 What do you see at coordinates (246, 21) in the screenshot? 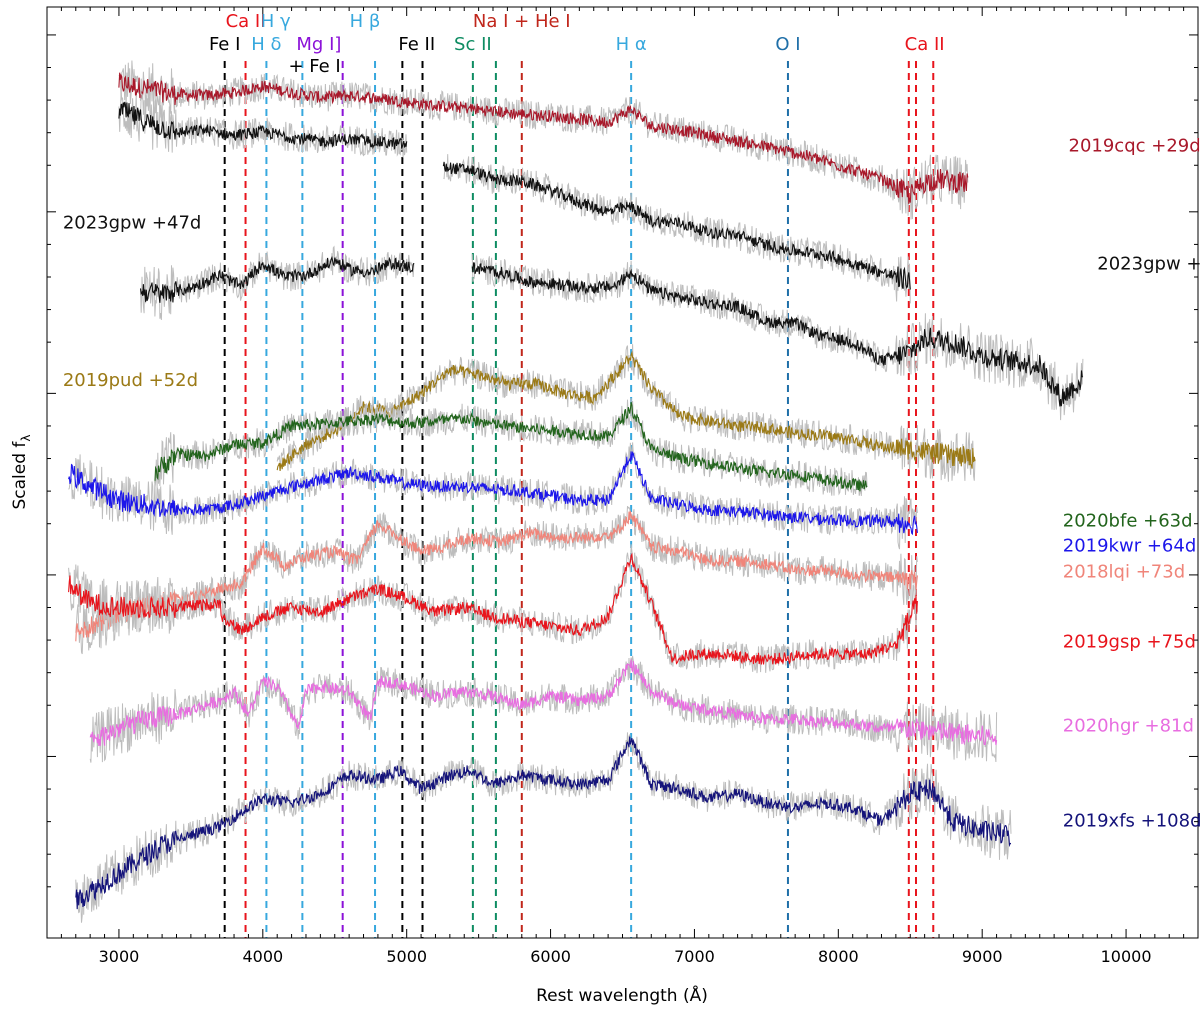
I see `line-label-ca2-hk: Ca II` at bounding box center [246, 21].